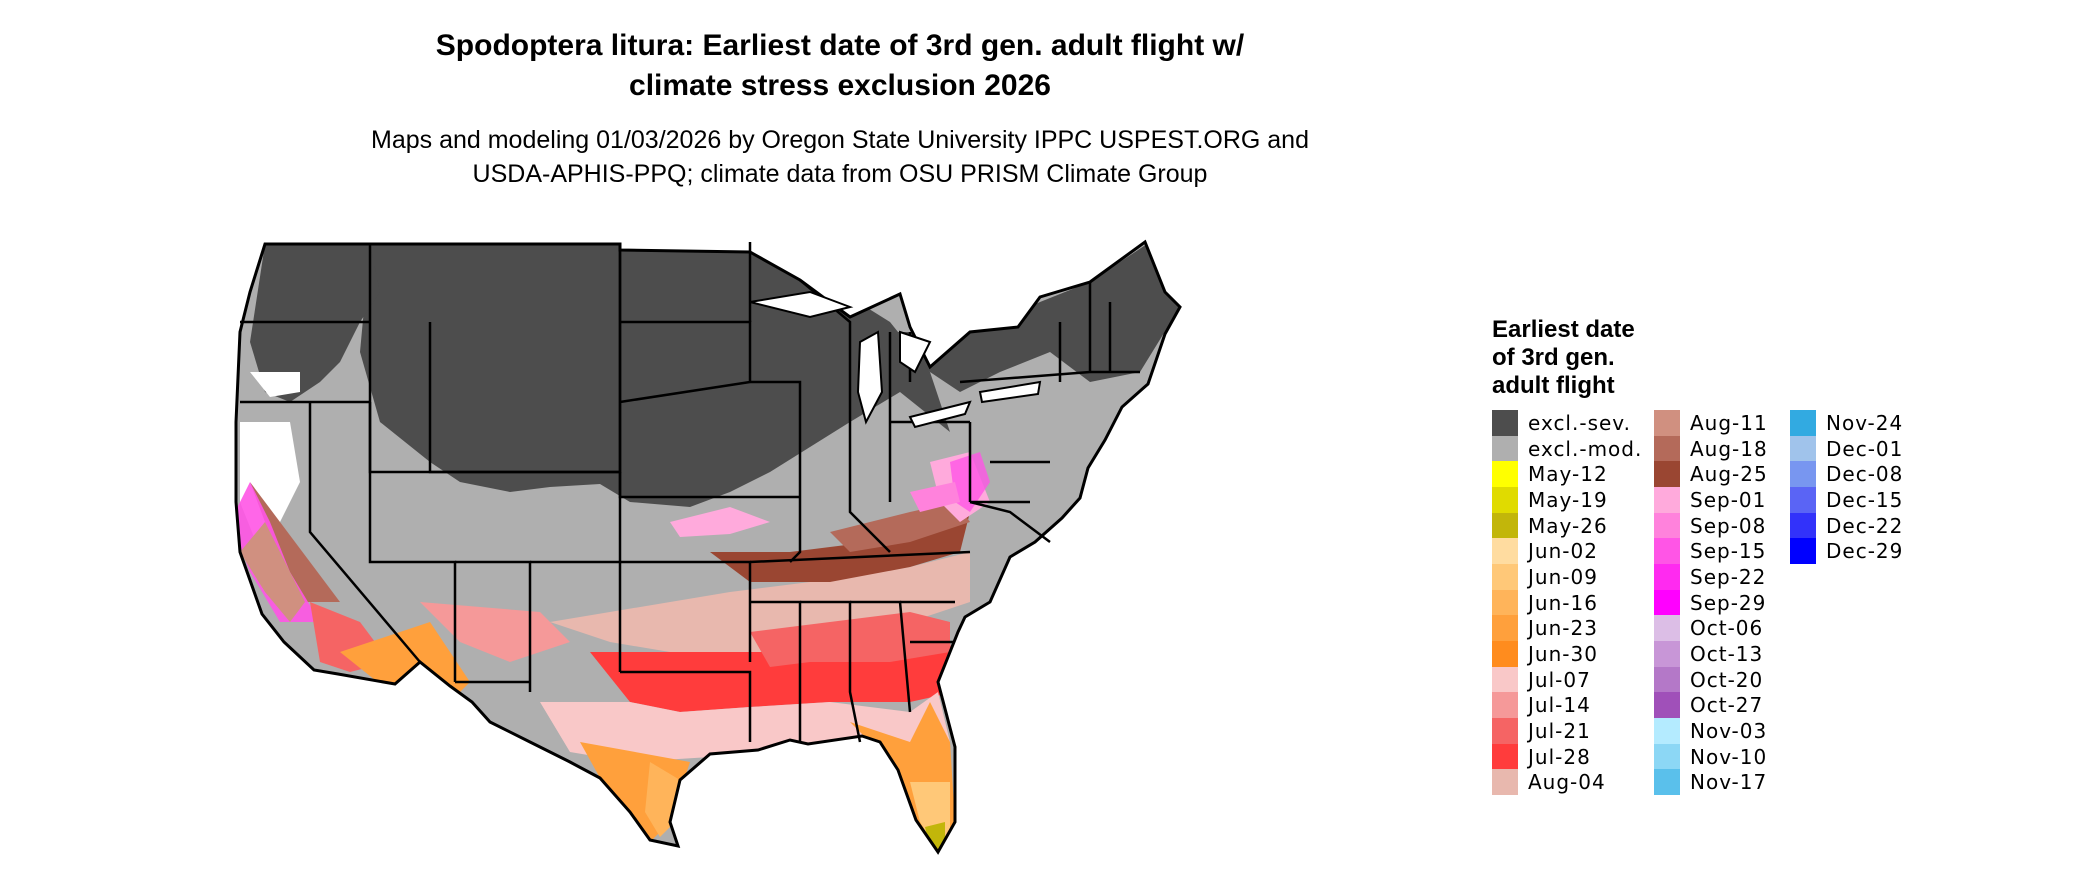 The width and height of the screenshot is (2100, 892). I want to click on legend-item: Nov-03, so click(1711, 731).